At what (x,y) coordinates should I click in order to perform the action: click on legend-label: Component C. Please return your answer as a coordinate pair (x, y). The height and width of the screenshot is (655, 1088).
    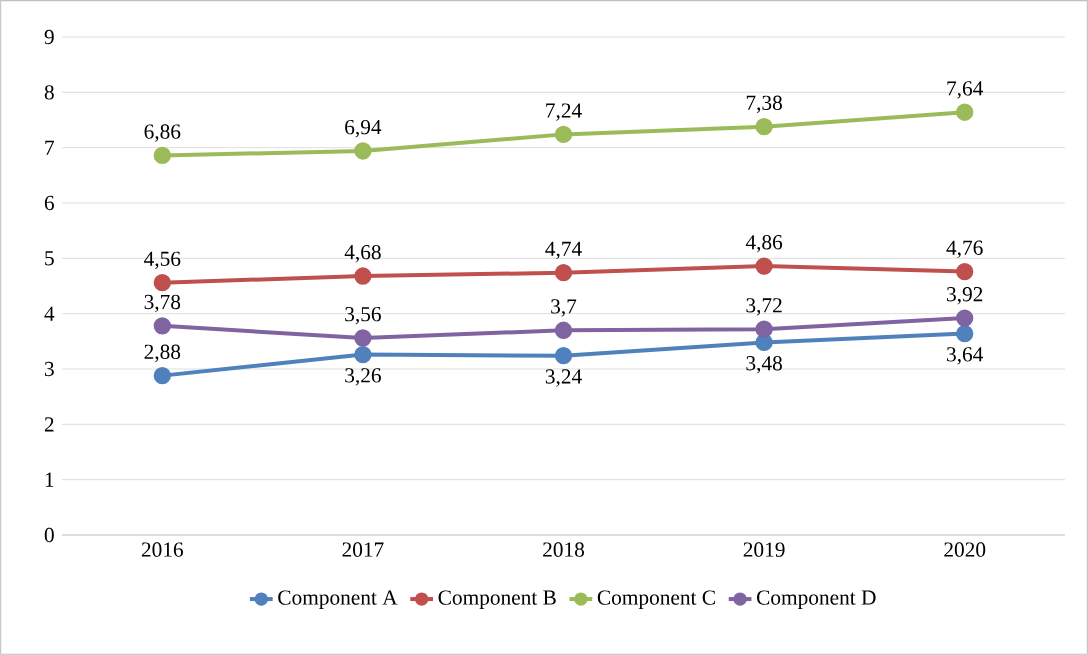
    Looking at the image, I should click on (656, 600).